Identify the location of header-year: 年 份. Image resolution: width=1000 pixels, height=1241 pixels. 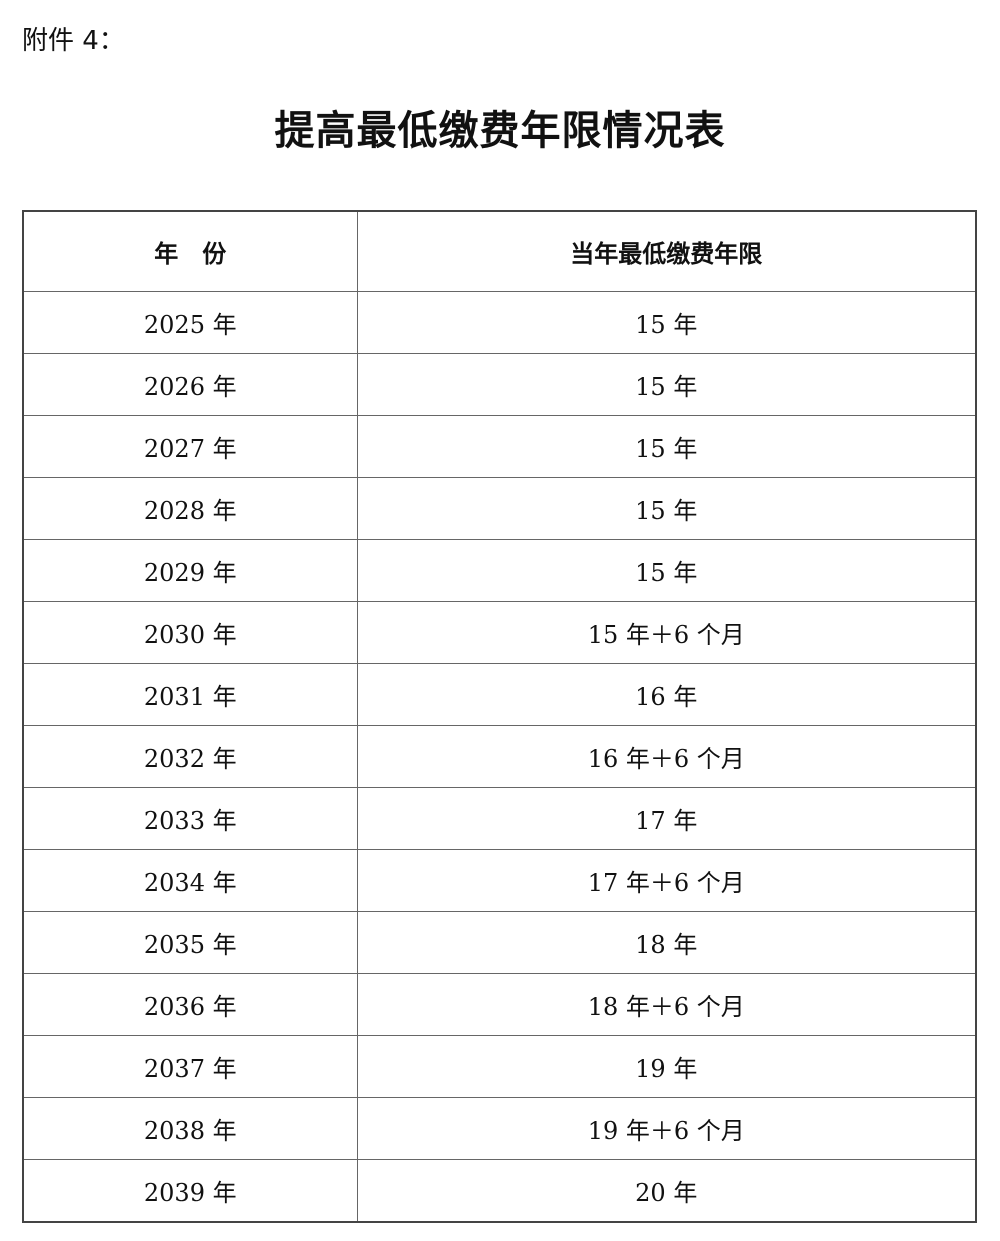
(190, 251).